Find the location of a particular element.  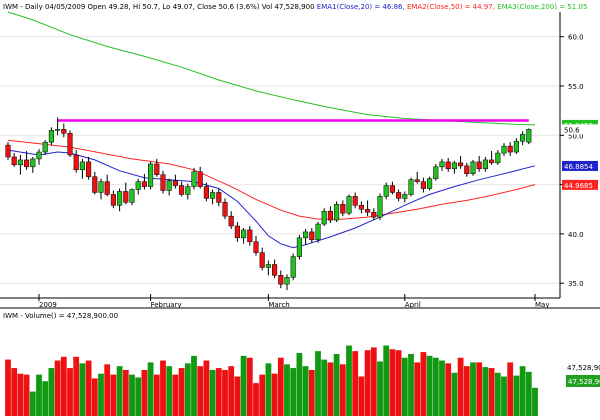

legend-ema1: EMA1(Close,20) = 46.86, is located at coordinates (361, 7).